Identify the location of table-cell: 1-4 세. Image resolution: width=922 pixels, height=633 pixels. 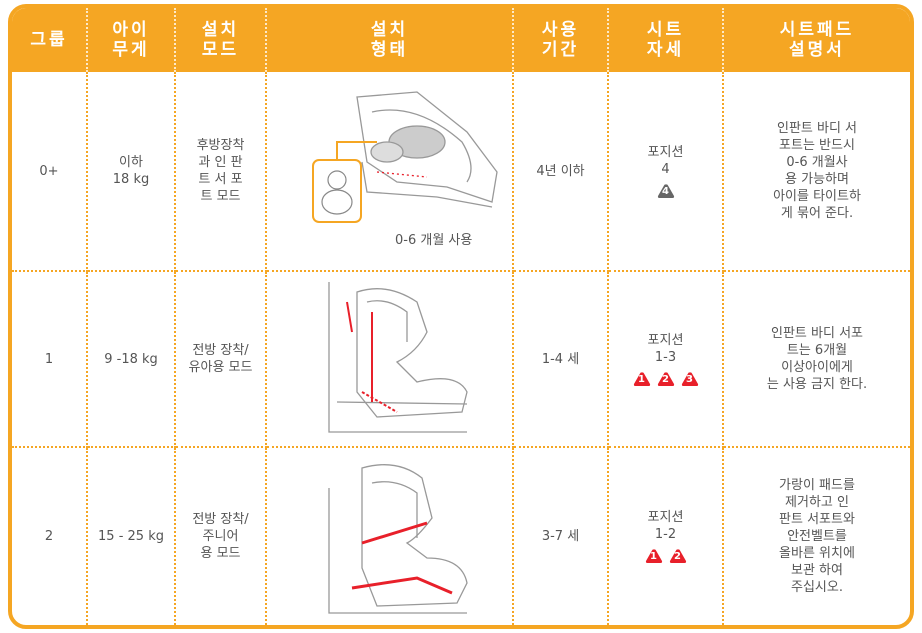
(561, 360).